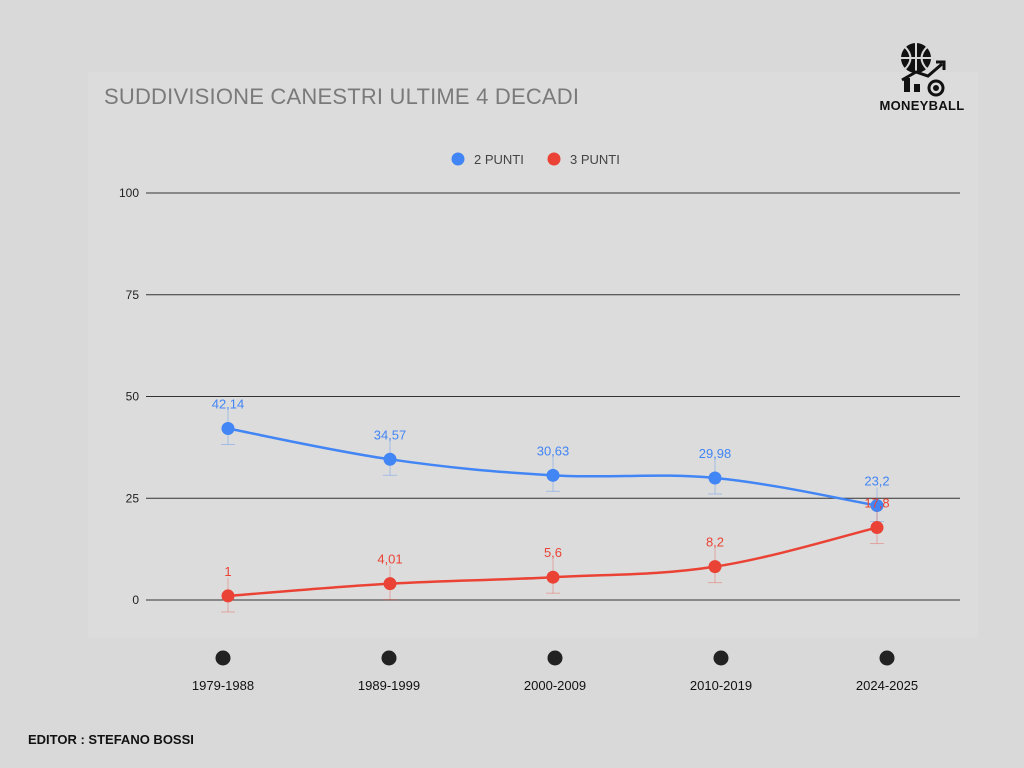 The width and height of the screenshot is (1024, 768). I want to click on basketball-chart-icon, so click(923, 70).